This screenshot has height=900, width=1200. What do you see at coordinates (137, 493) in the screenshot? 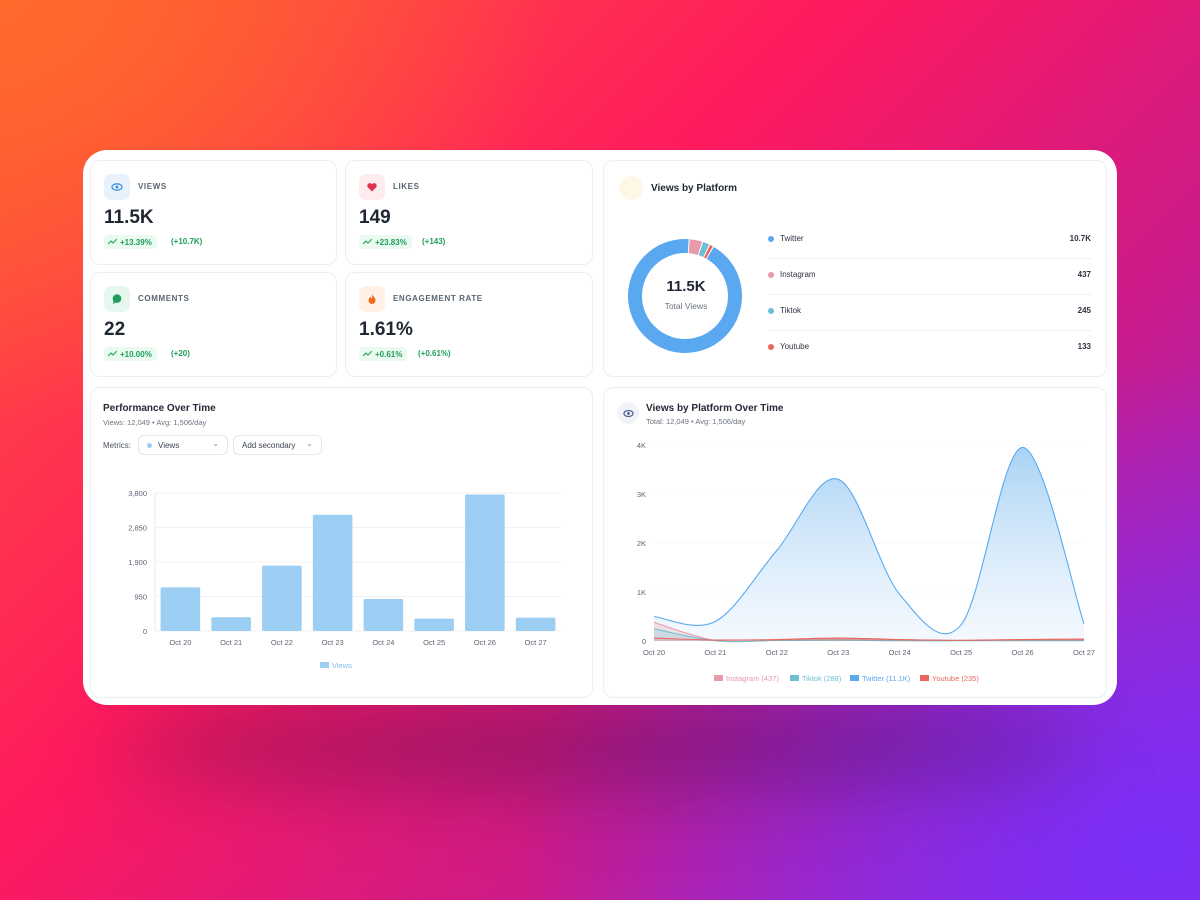
I see `y-tick-label: 3,800` at bounding box center [137, 493].